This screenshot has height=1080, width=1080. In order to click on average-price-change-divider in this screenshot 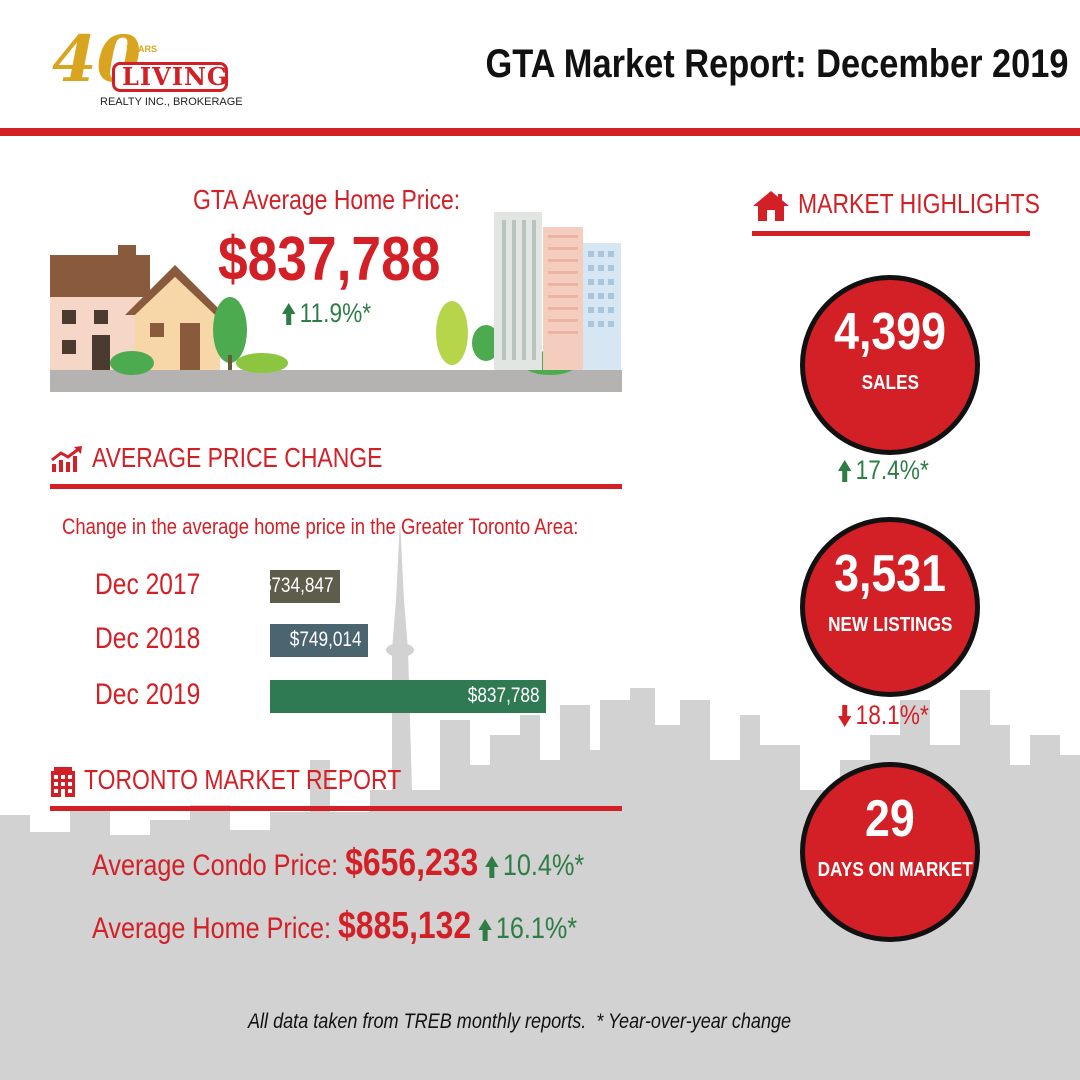, I will do `click(336, 486)`.